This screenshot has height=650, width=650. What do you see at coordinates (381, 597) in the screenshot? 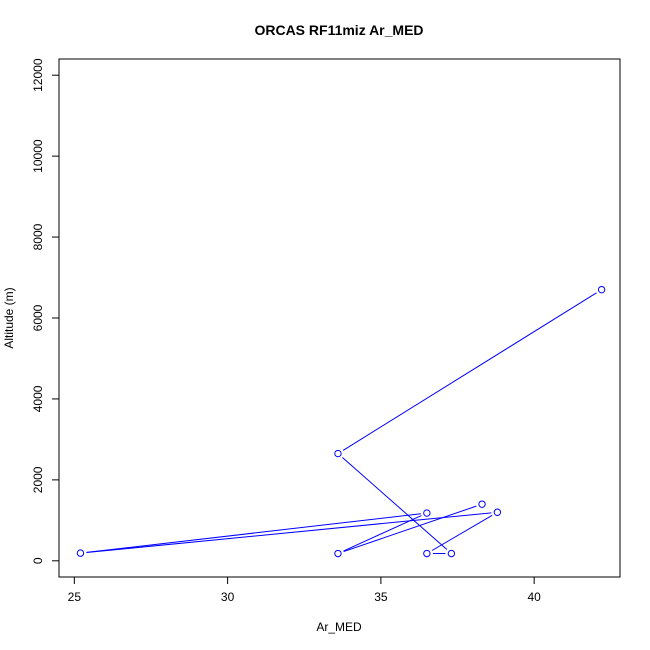
I see `x-tick-label: 35` at bounding box center [381, 597].